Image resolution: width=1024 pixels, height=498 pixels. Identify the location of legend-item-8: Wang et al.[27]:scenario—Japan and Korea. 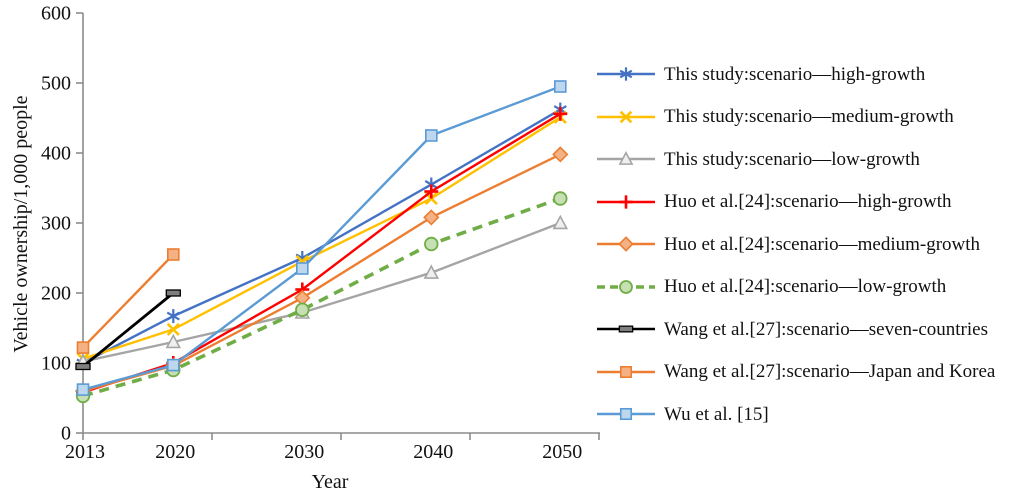
(796, 372).